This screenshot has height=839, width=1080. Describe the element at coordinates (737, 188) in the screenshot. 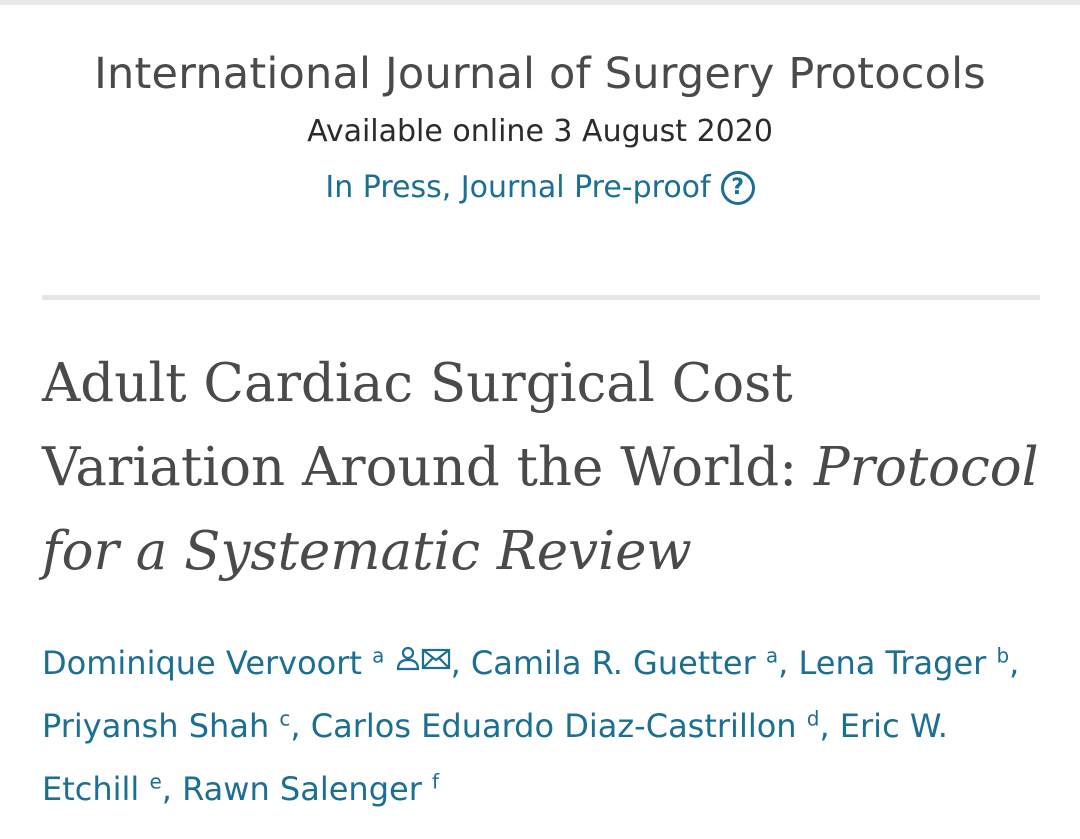

I see `help-icon: ?` at that location.